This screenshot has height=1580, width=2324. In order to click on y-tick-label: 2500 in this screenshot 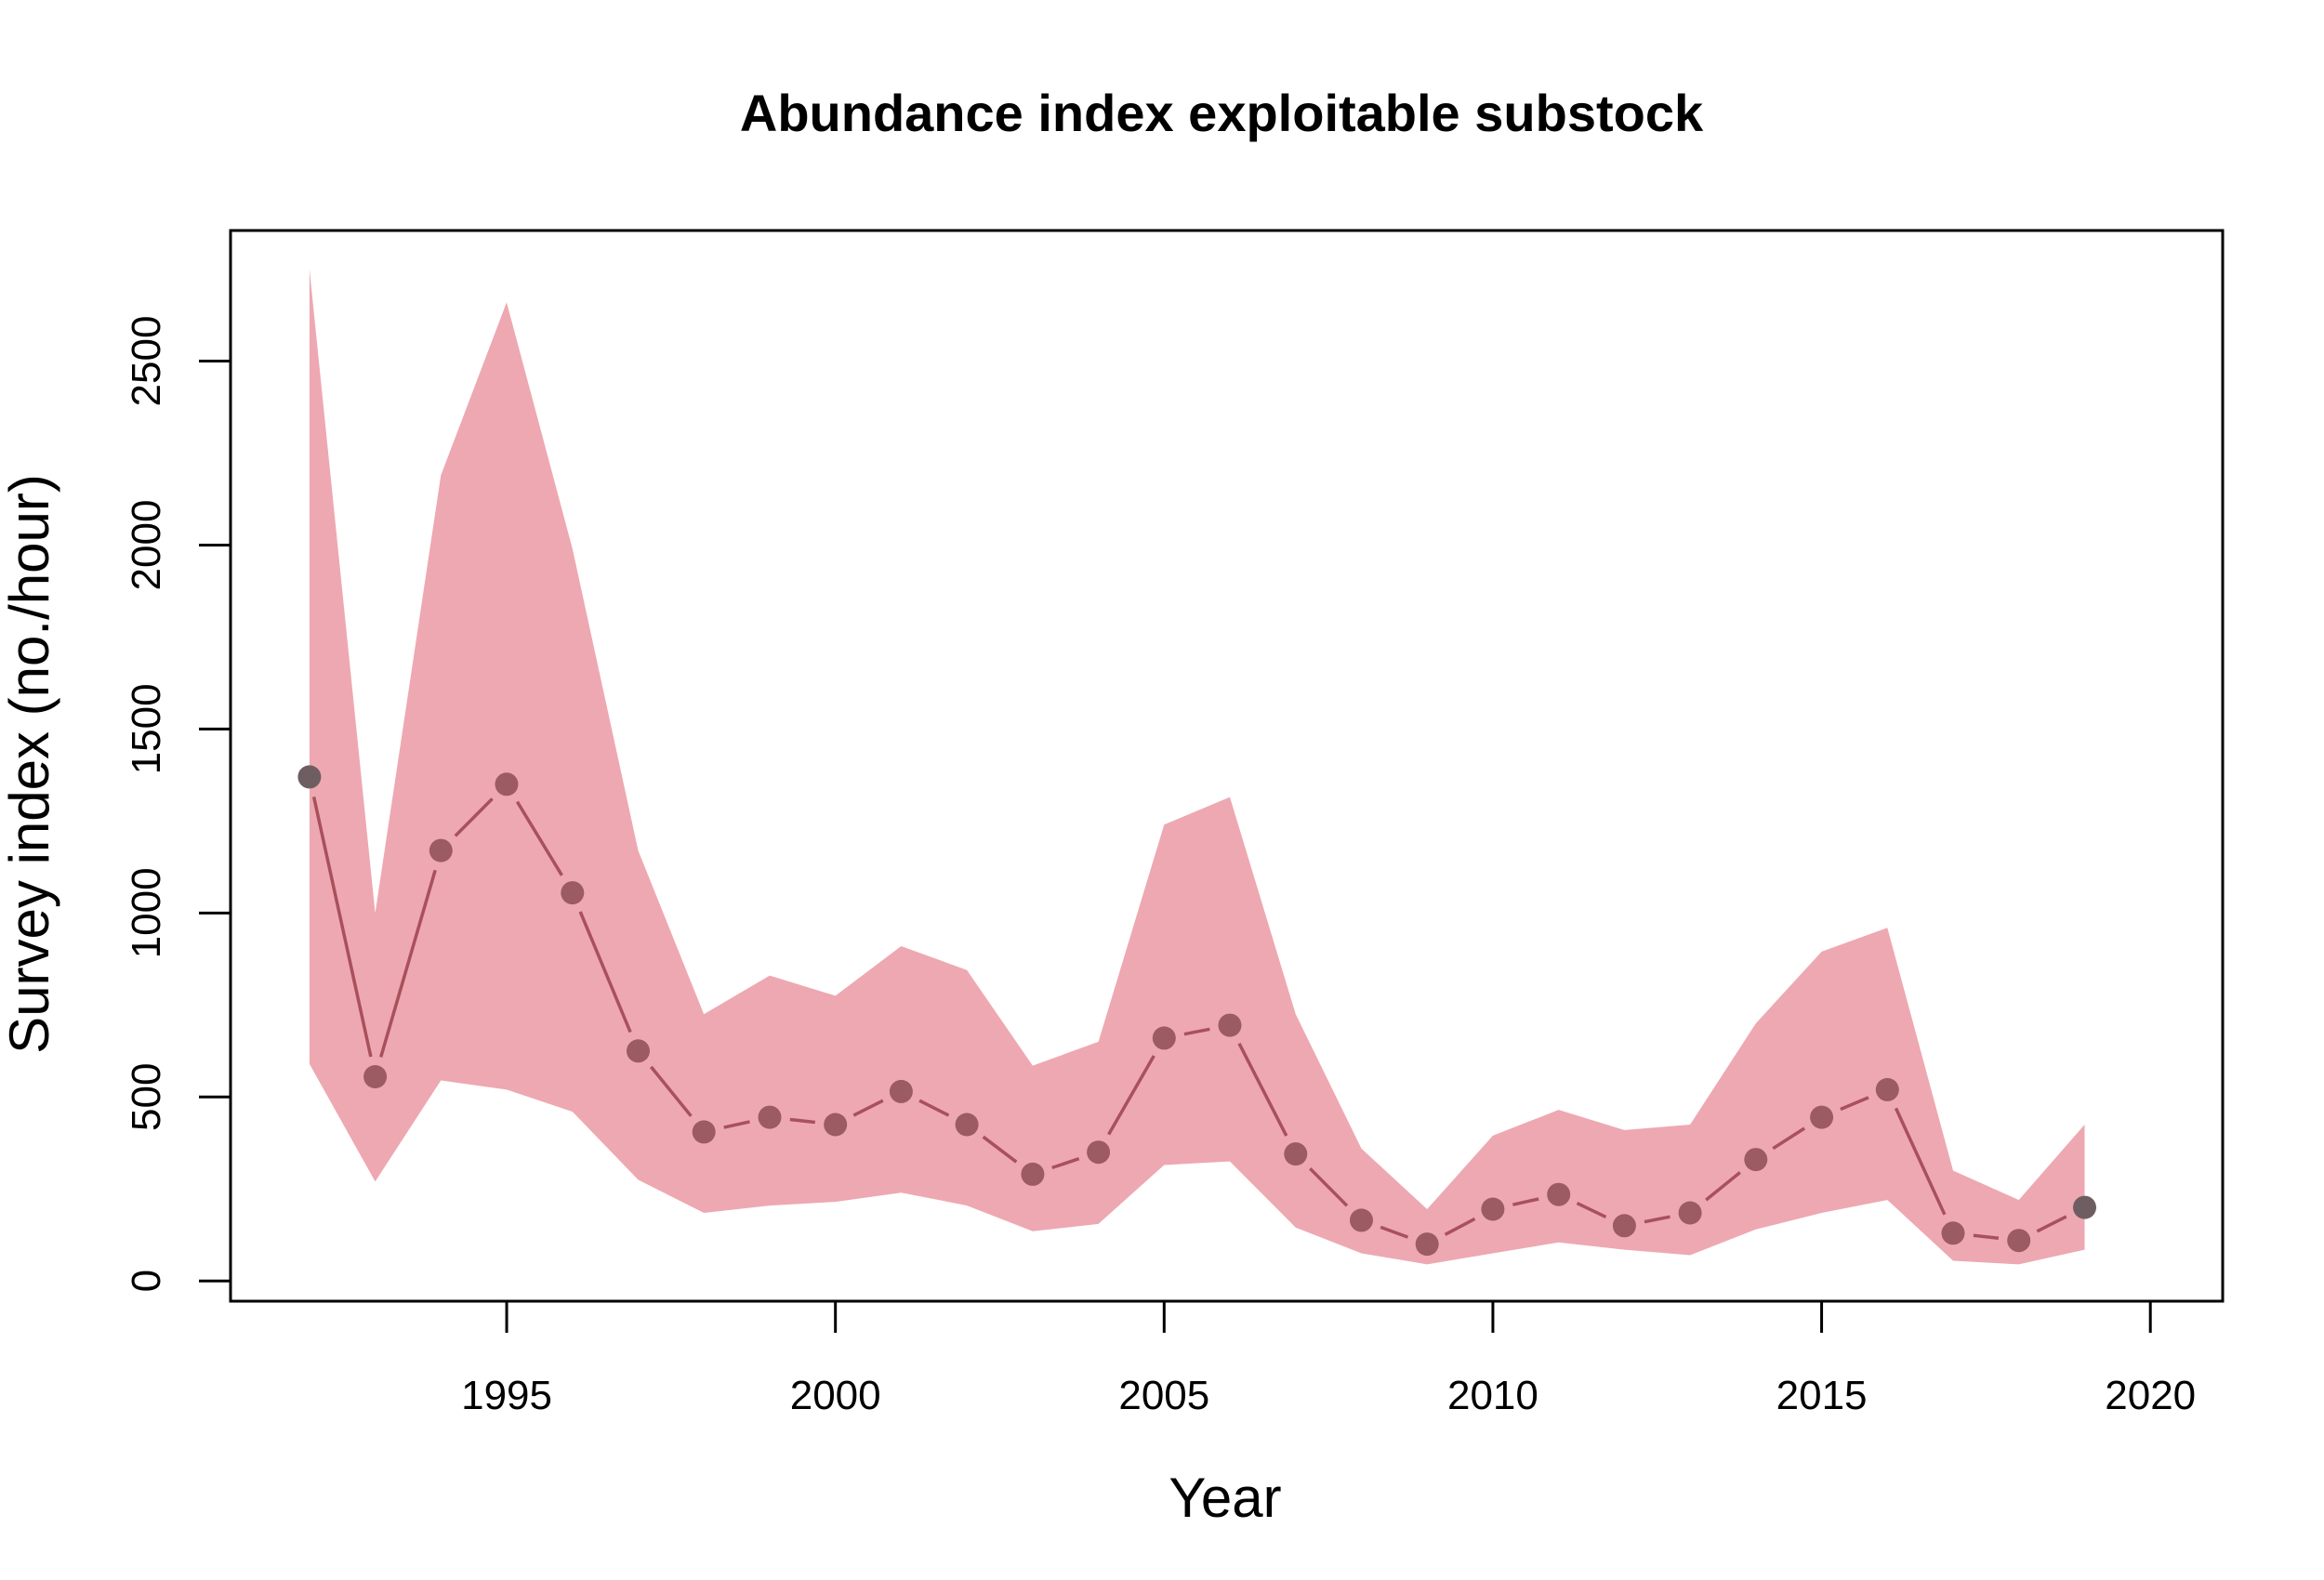, I will do `click(146, 361)`.